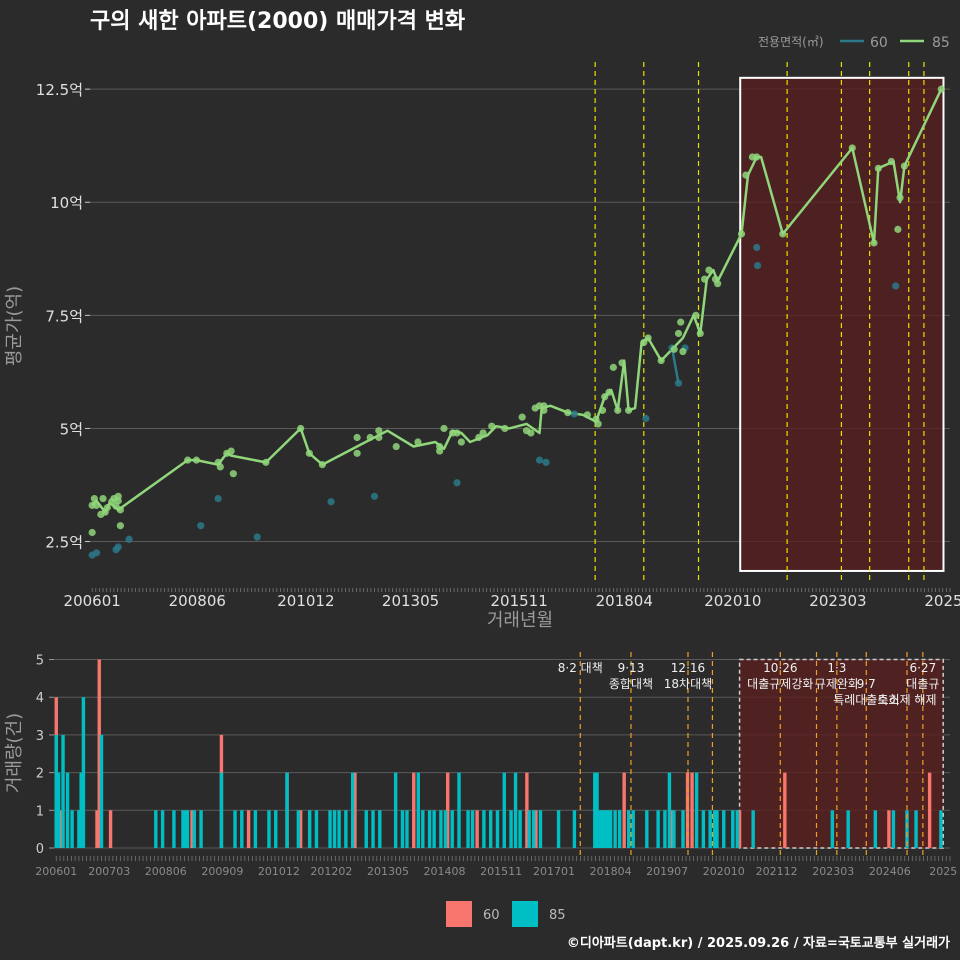  What do you see at coordinates (56, 871) in the screenshot?
I see `volume-x-tick-label: 200601` at bounding box center [56, 871].